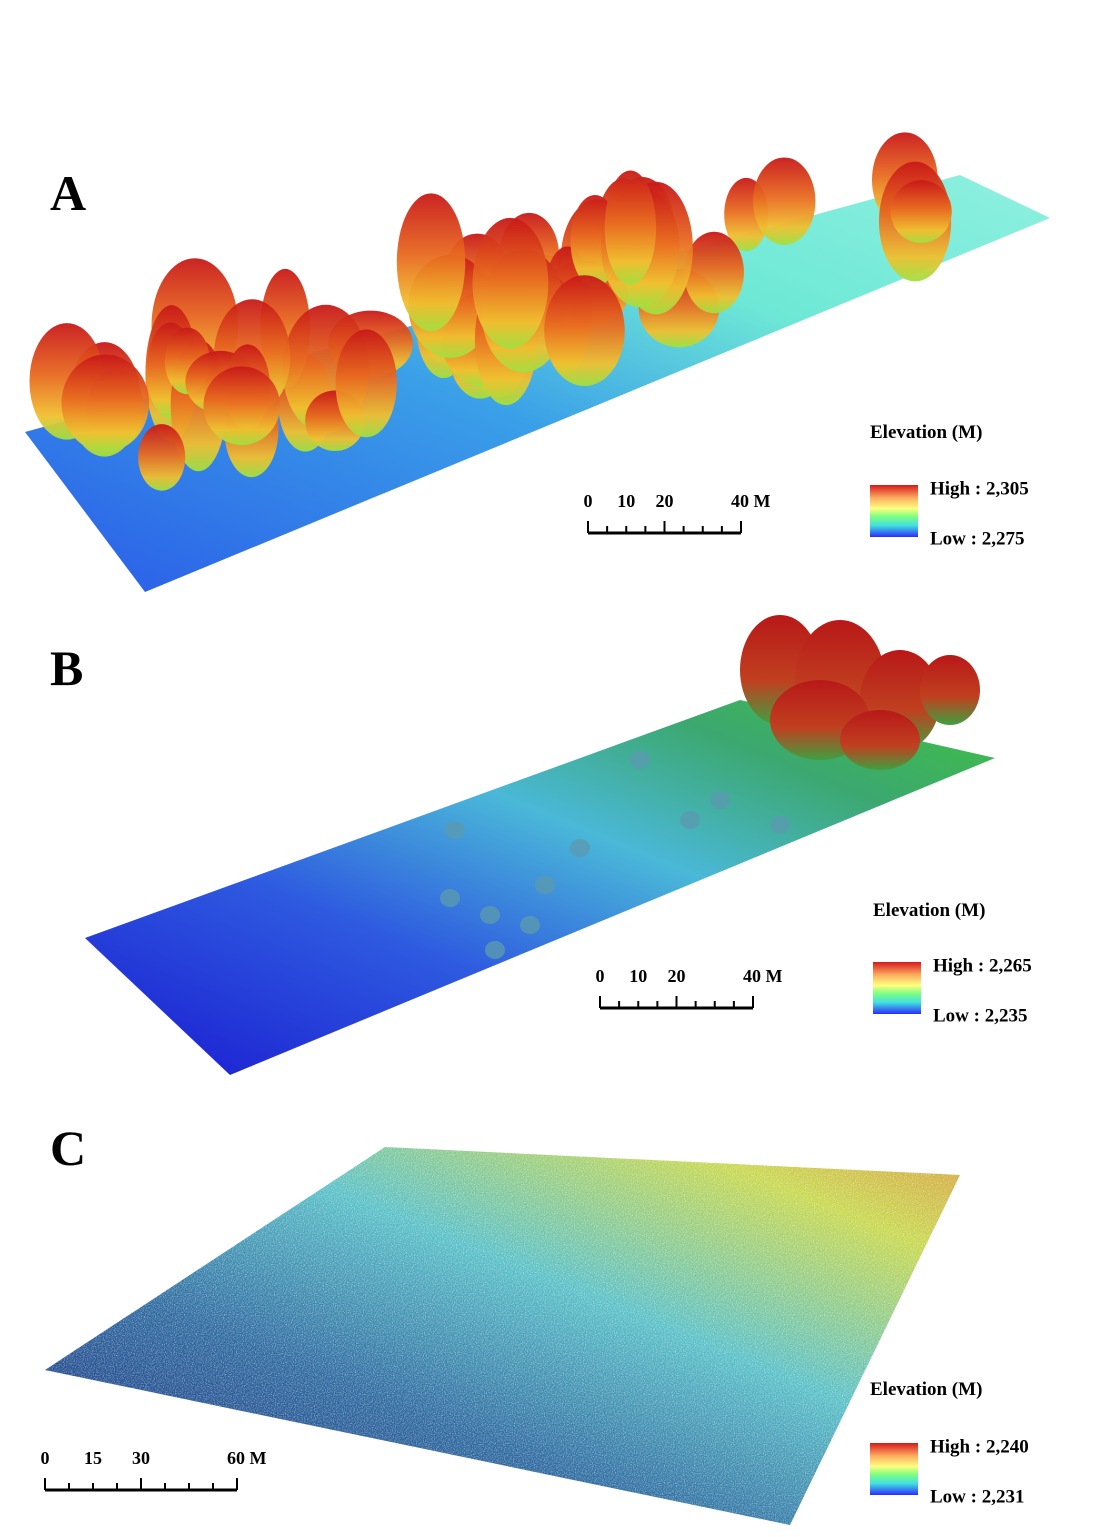 Image resolution: width=1095 pixels, height=1537 pixels. Describe the element at coordinates (68, 1148) in the screenshot. I see `panel-label: C` at that location.